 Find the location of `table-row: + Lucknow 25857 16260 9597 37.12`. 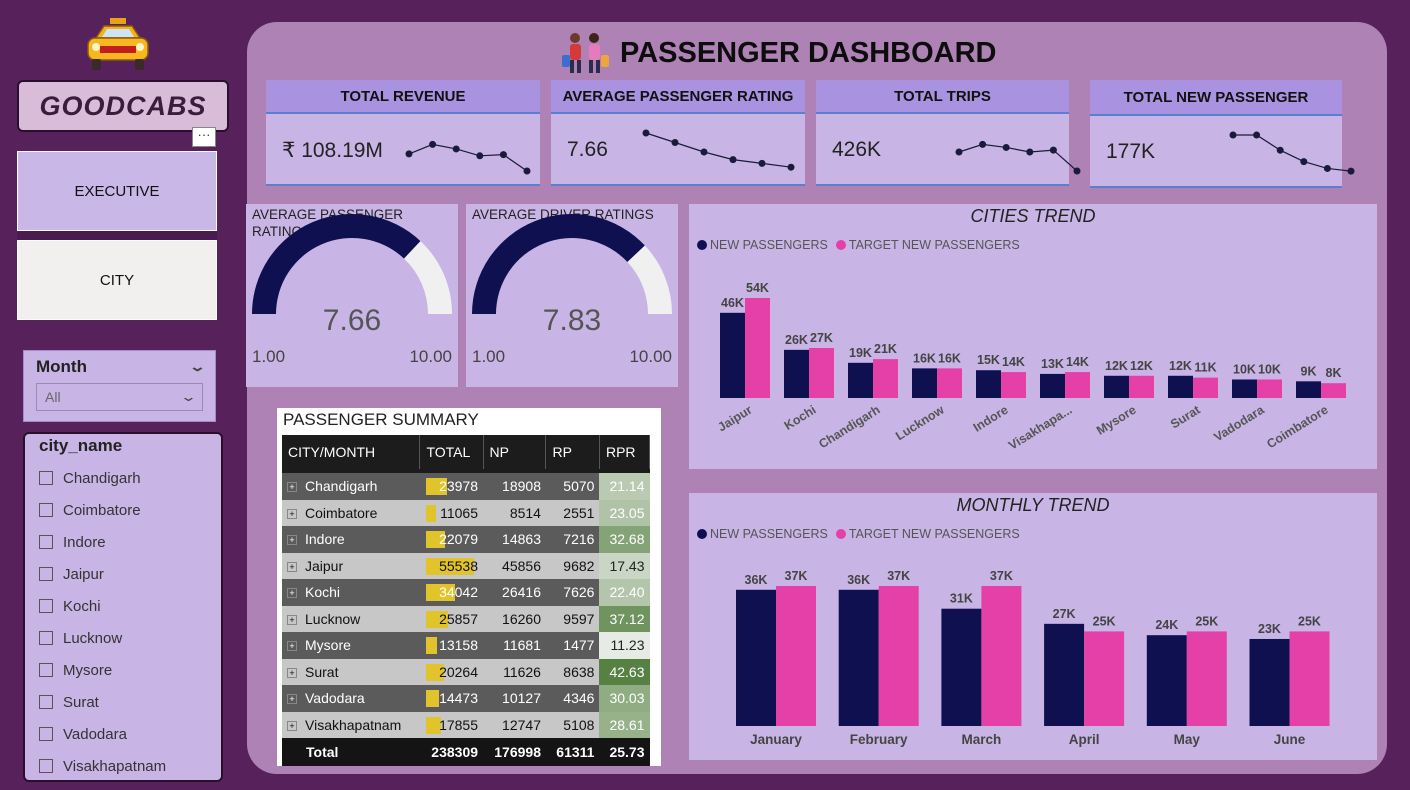

table-row: + Lucknow 25857 16260 9597 37.12 is located at coordinates (466, 618).